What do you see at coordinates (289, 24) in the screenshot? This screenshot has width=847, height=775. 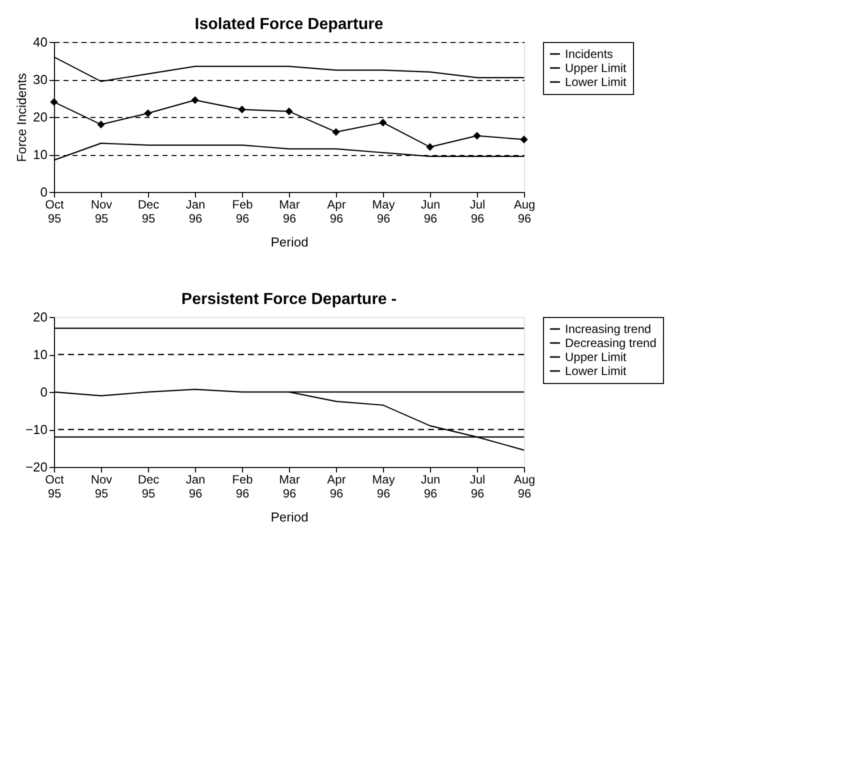 I see `chart-title: Isolated Force Departure` at bounding box center [289, 24].